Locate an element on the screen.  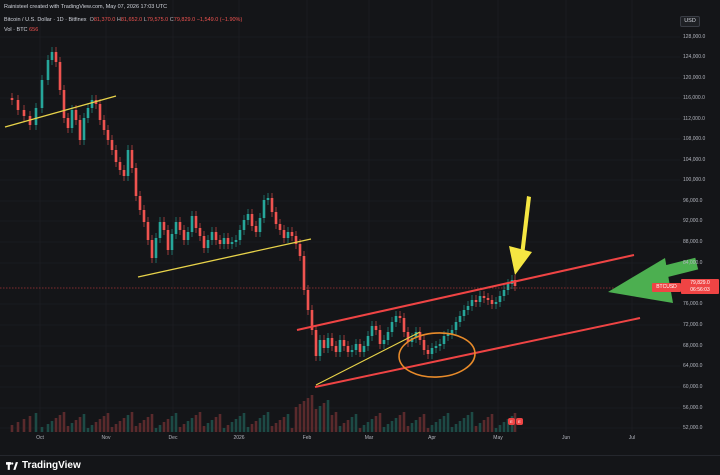
channel-upper-line is located at coordinates (465, 292).